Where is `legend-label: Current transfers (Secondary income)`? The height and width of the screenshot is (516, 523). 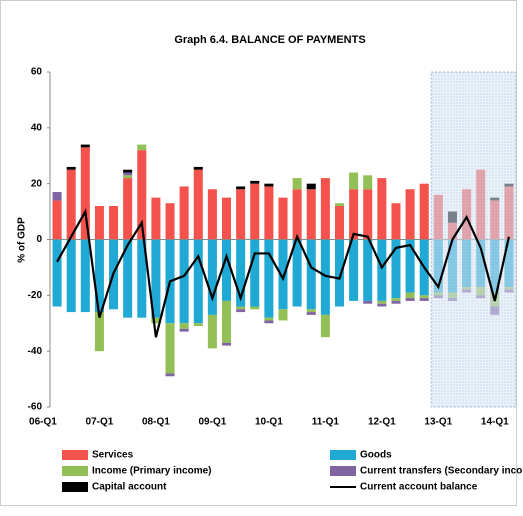
legend-label: Current transfers (Secondary income) is located at coordinates (441, 471).